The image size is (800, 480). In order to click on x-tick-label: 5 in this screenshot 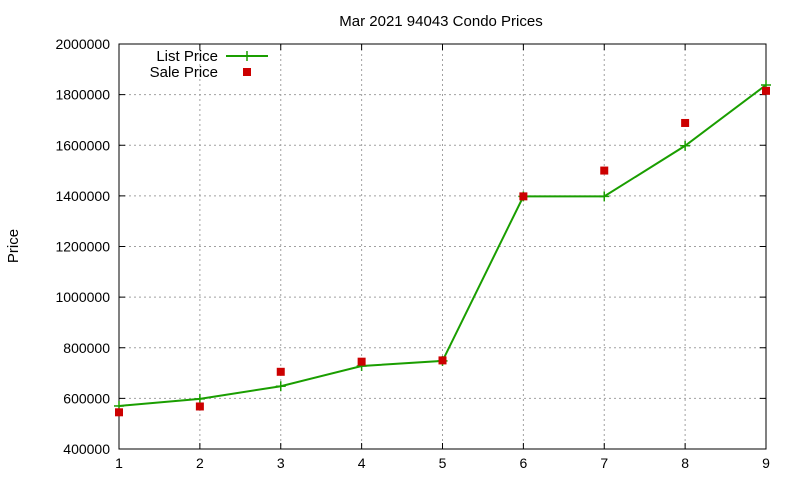, I will do `click(443, 463)`.